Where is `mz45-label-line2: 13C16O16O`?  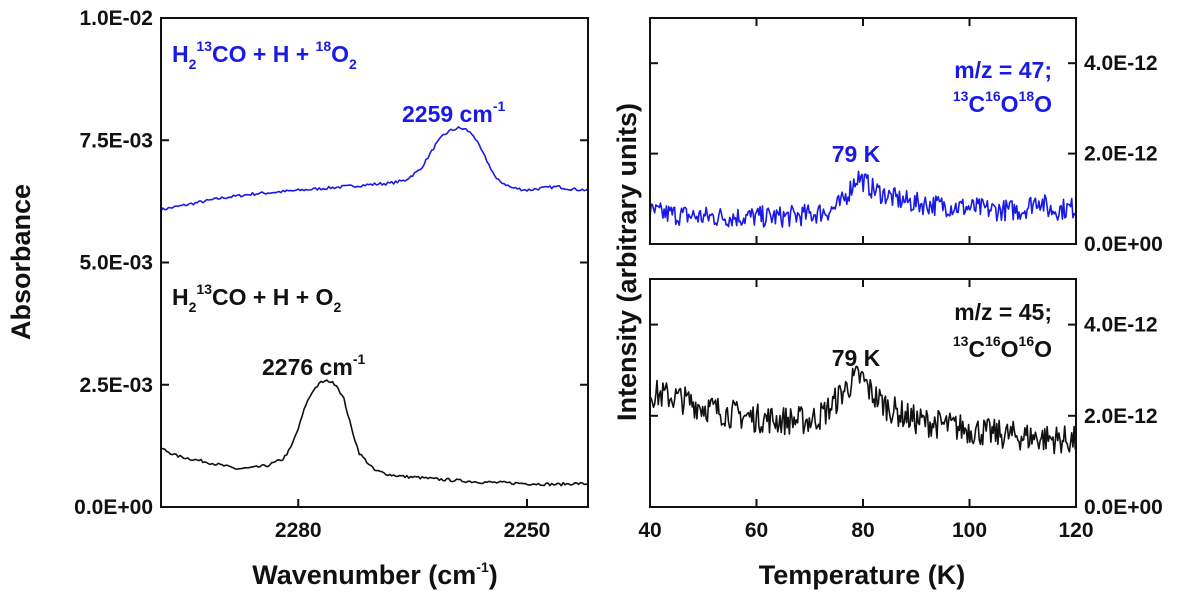 mz45-label-line2: 13C16O16O is located at coordinates (1002, 347).